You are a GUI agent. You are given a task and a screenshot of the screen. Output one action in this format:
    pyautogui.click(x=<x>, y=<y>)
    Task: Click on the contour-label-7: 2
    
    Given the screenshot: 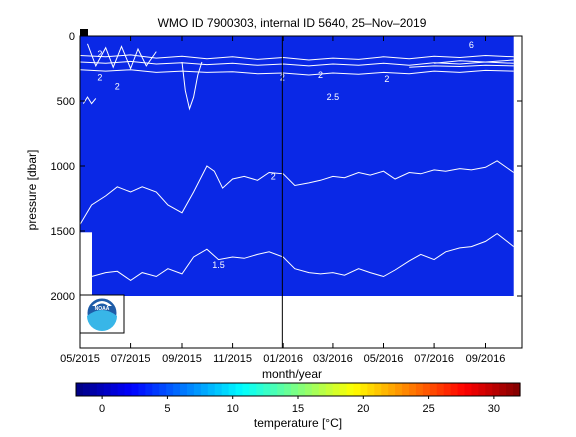 What is the action you would take?
    pyautogui.click(x=99, y=78)
    